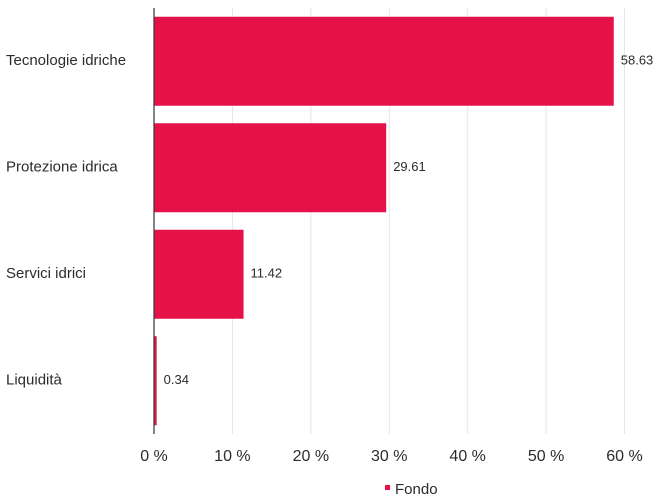 The width and height of the screenshot is (671, 497). I want to click on x-tick-label: 0 %, so click(154, 456).